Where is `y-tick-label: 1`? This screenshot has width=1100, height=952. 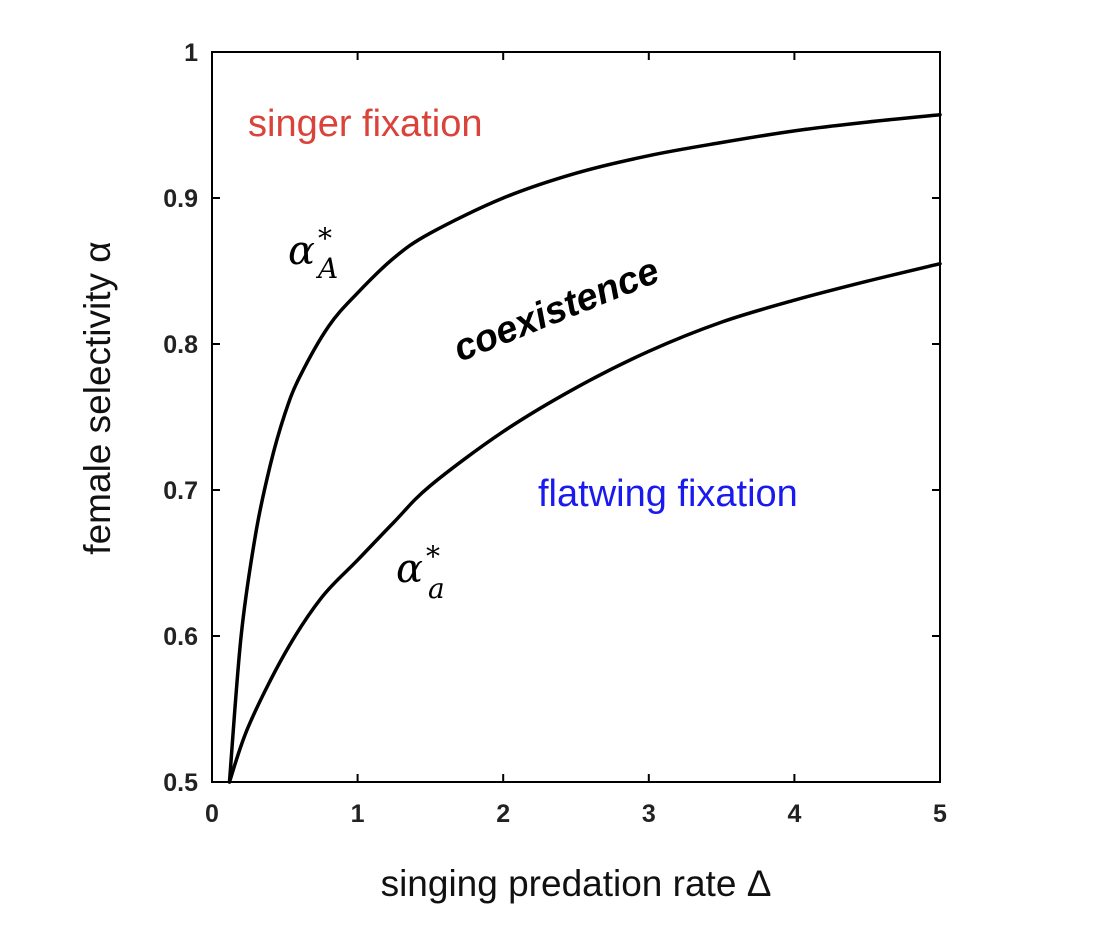 y-tick-label: 1 is located at coordinates (191, 53).